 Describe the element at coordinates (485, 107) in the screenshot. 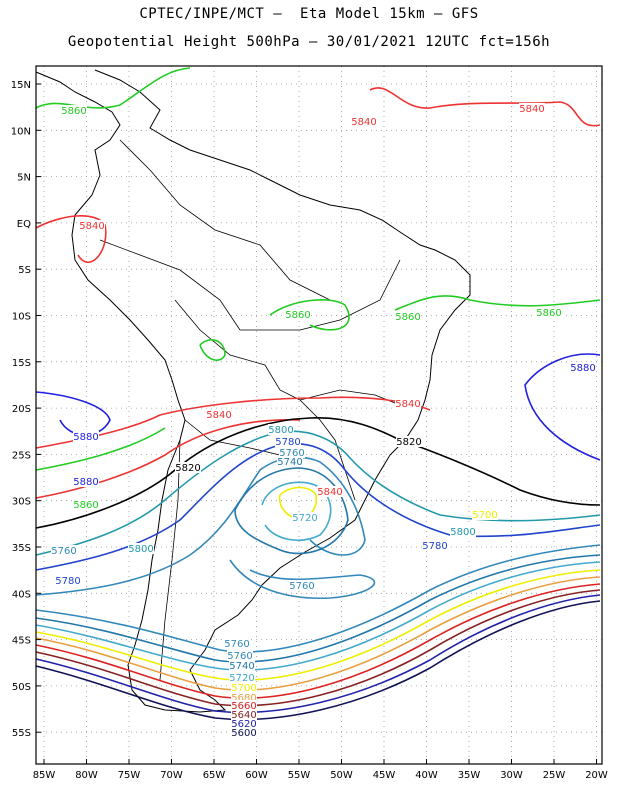

I see `contour-5840-north` at that location.